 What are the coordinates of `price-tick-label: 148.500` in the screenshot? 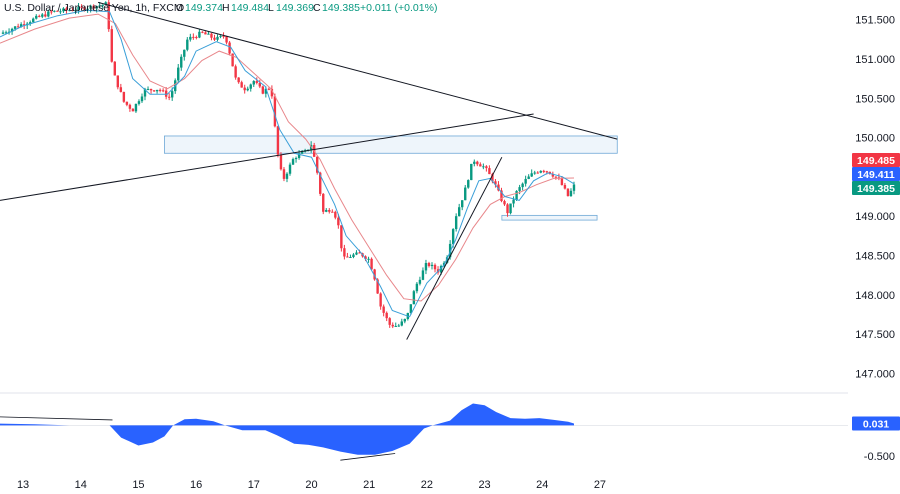 It's located at (875, 256).